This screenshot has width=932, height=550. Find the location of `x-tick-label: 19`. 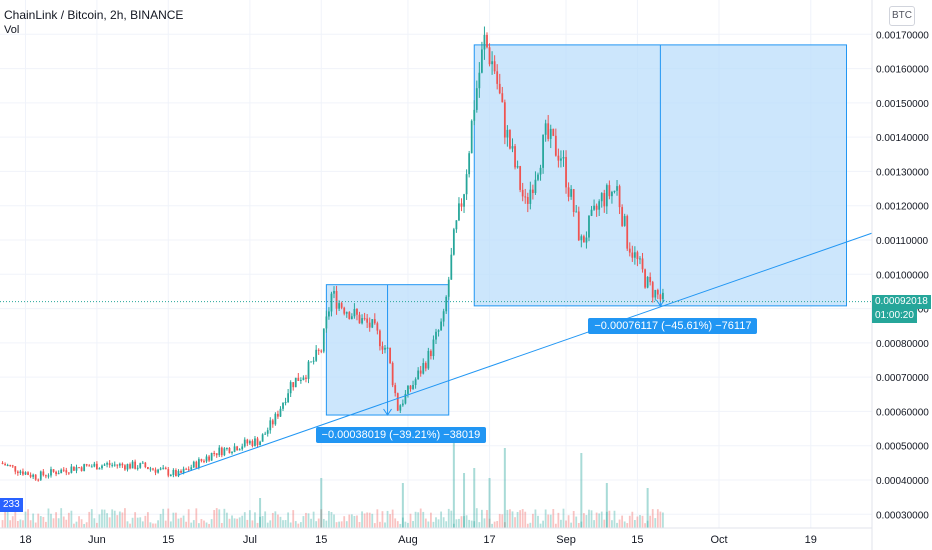

x-tick-label: 19 is located at coordinates (811, 540).